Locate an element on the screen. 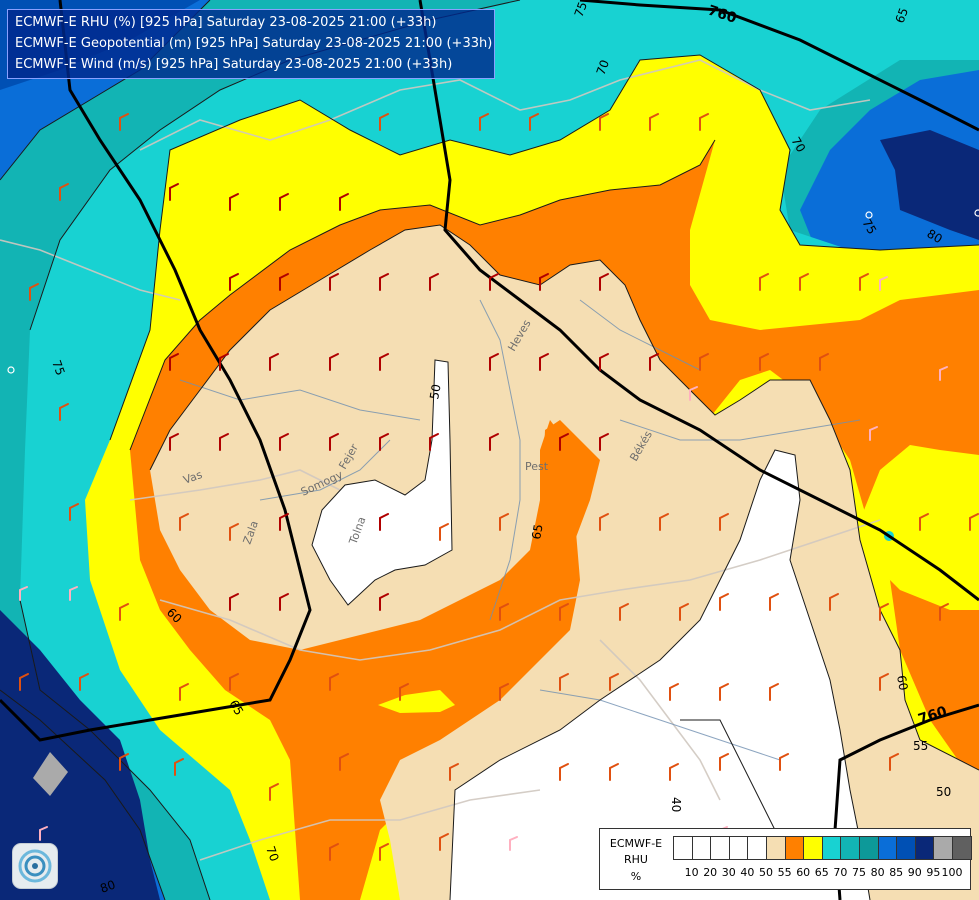  contour-label-80-bottom: 80 is located at coordinates (107, 886).